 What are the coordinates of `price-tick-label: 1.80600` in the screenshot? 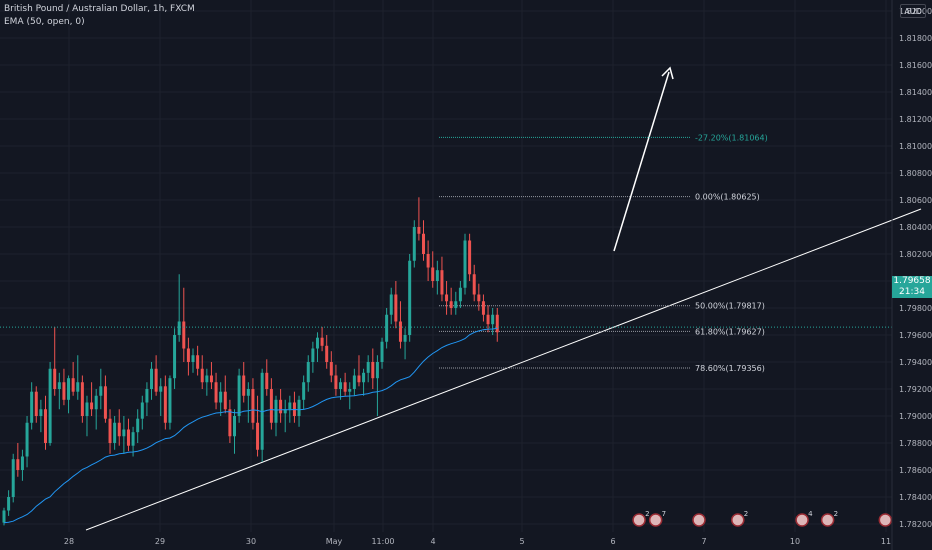 It's located at (915, 200).